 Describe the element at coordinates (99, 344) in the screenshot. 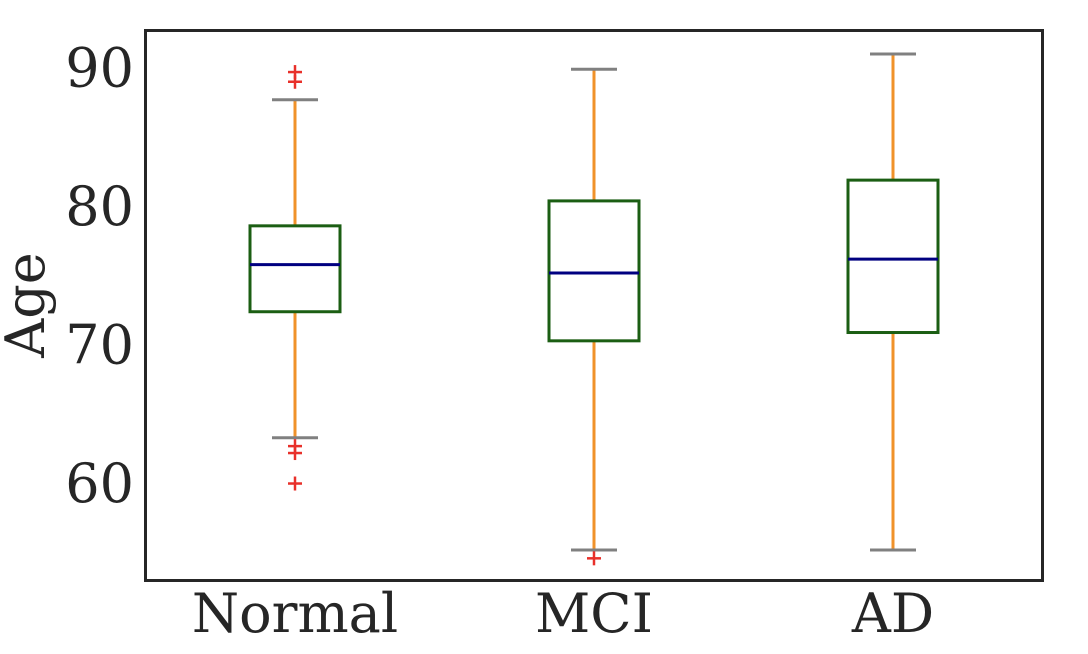

I see `y-tick-label: 70` at that location.